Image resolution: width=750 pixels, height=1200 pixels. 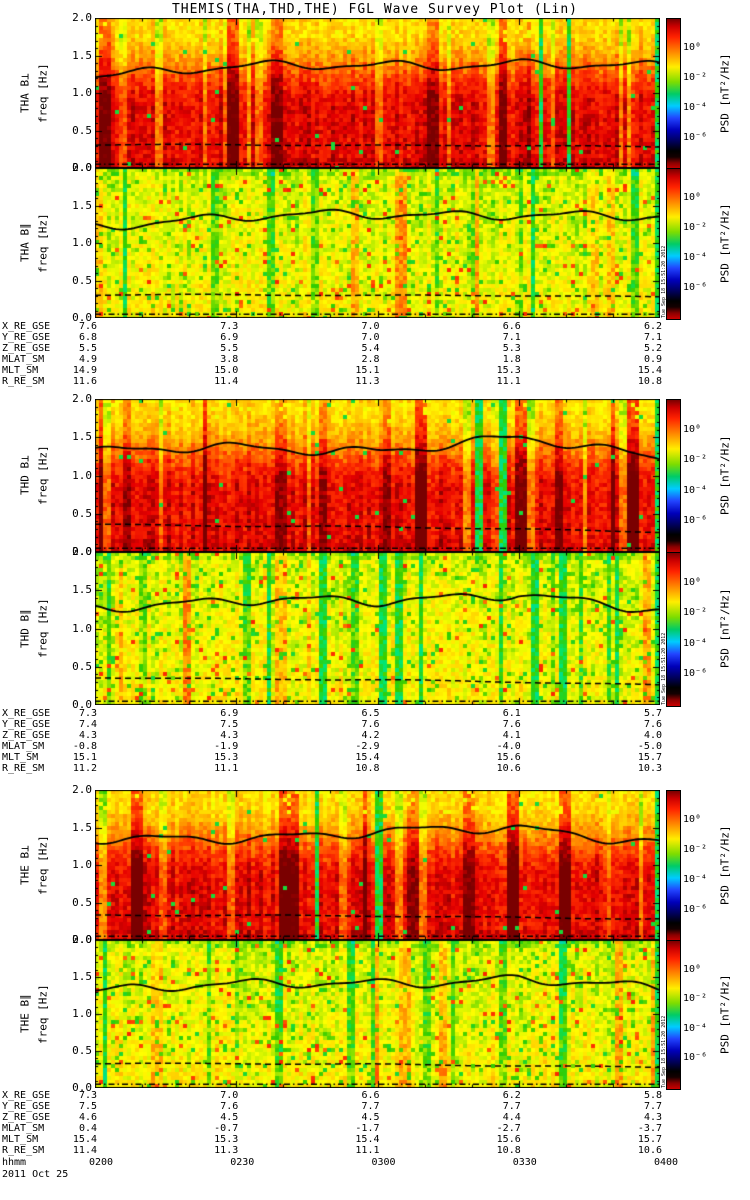 I want to click on ephem-value: 6.1, so click(x=511, y=713).